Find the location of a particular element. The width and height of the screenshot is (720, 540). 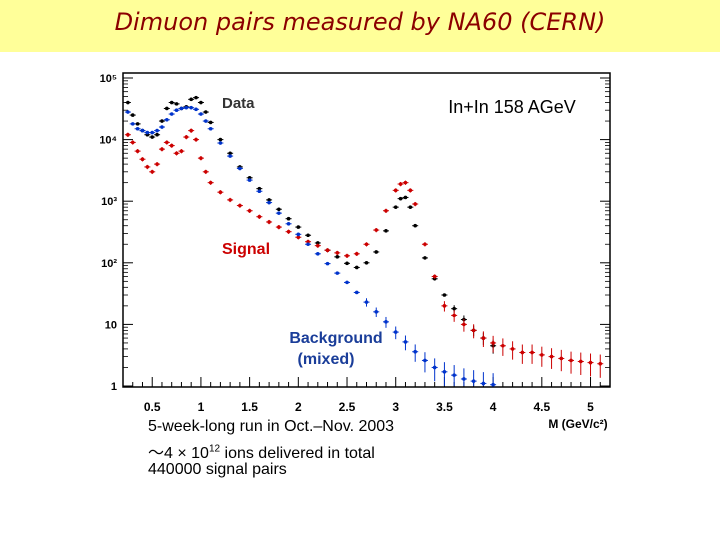

label-background: Background is located at coordinates (335, 338).